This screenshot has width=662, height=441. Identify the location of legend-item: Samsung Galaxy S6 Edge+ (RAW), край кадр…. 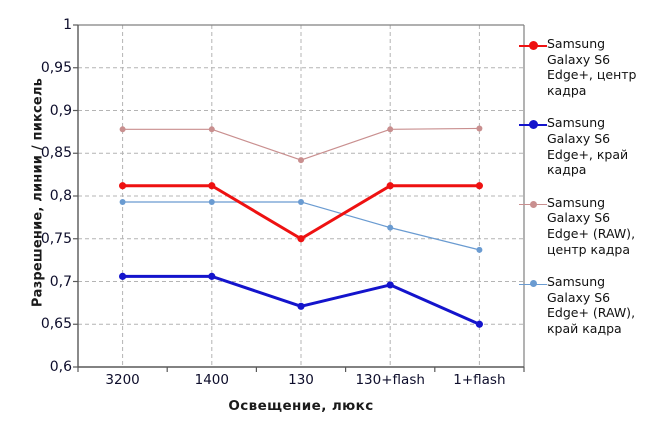
(590, 305).